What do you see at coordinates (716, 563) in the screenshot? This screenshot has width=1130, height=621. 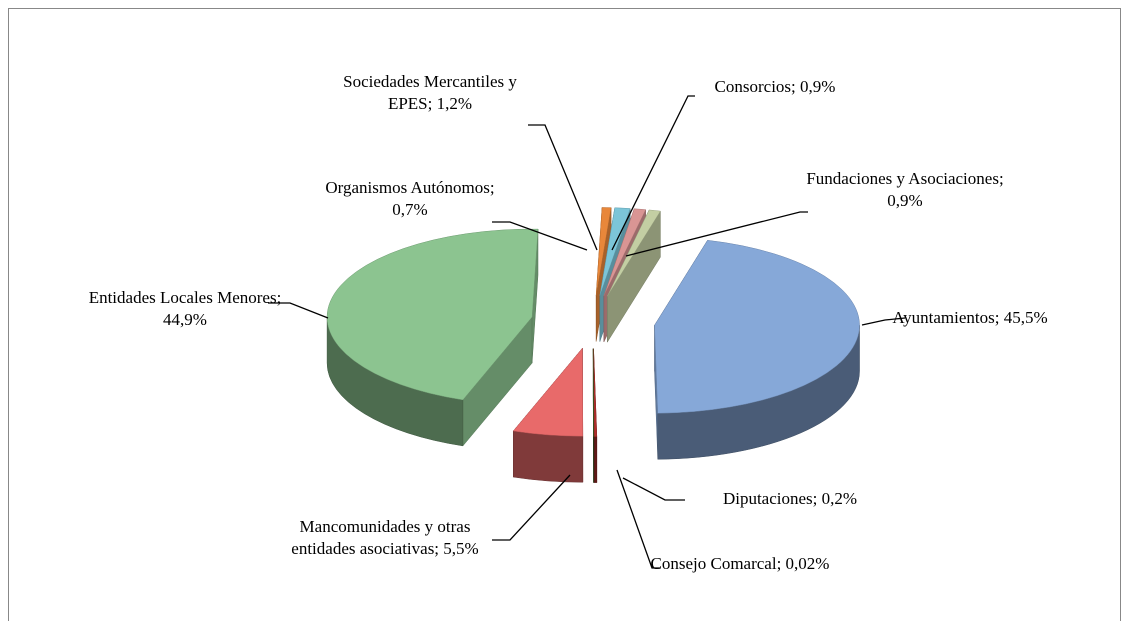 I see `category-name: Consejo Comarcal;` at bounding box center [716, 563].